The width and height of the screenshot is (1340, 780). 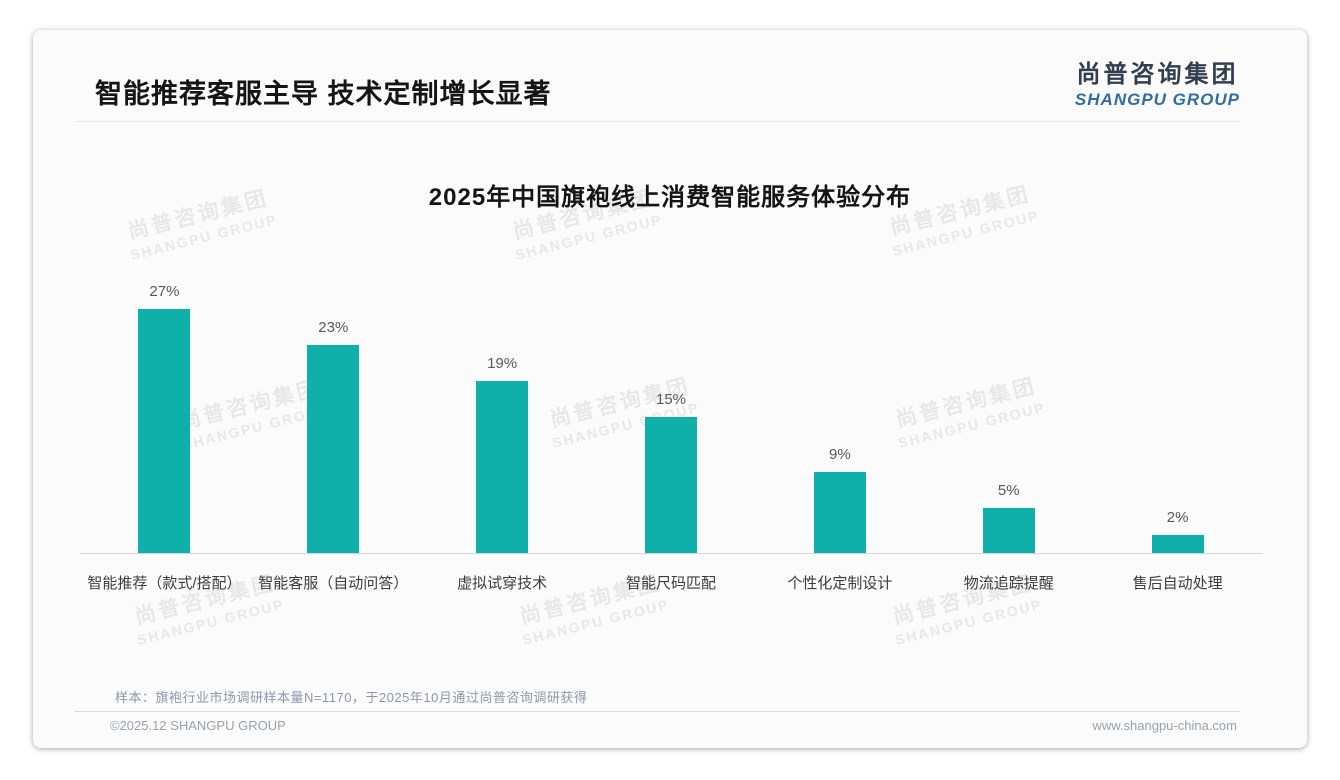 I want to click on logo-chinese-text: 尚普咨询集团, so click(x=1157, y=74).